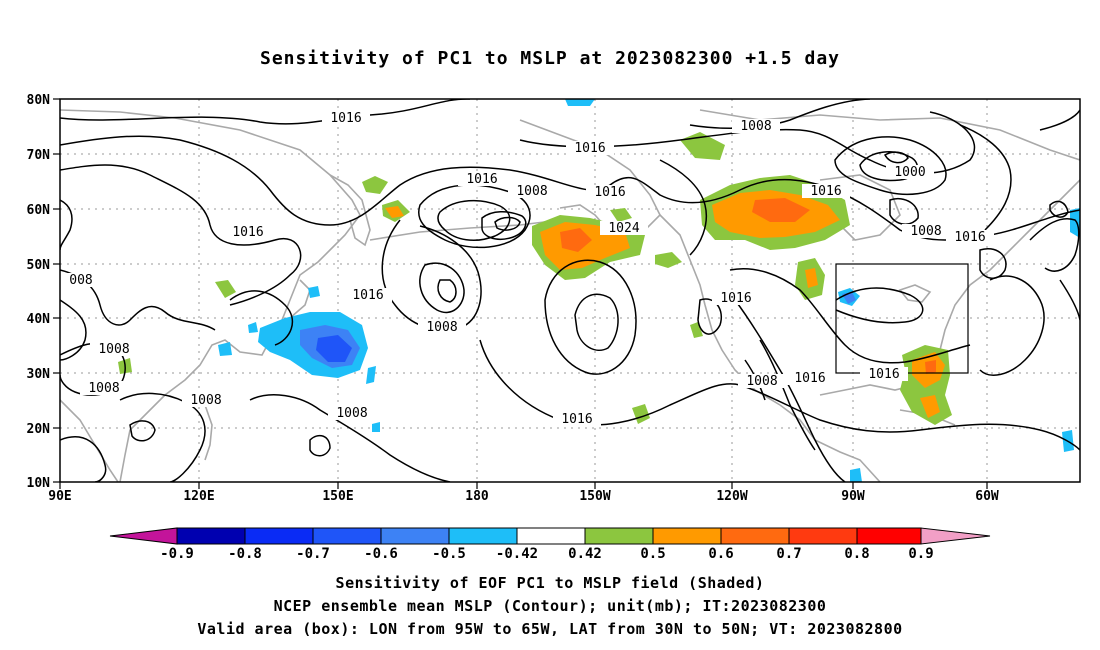  I want to click on lon-label: 90W, so click(853, 496).